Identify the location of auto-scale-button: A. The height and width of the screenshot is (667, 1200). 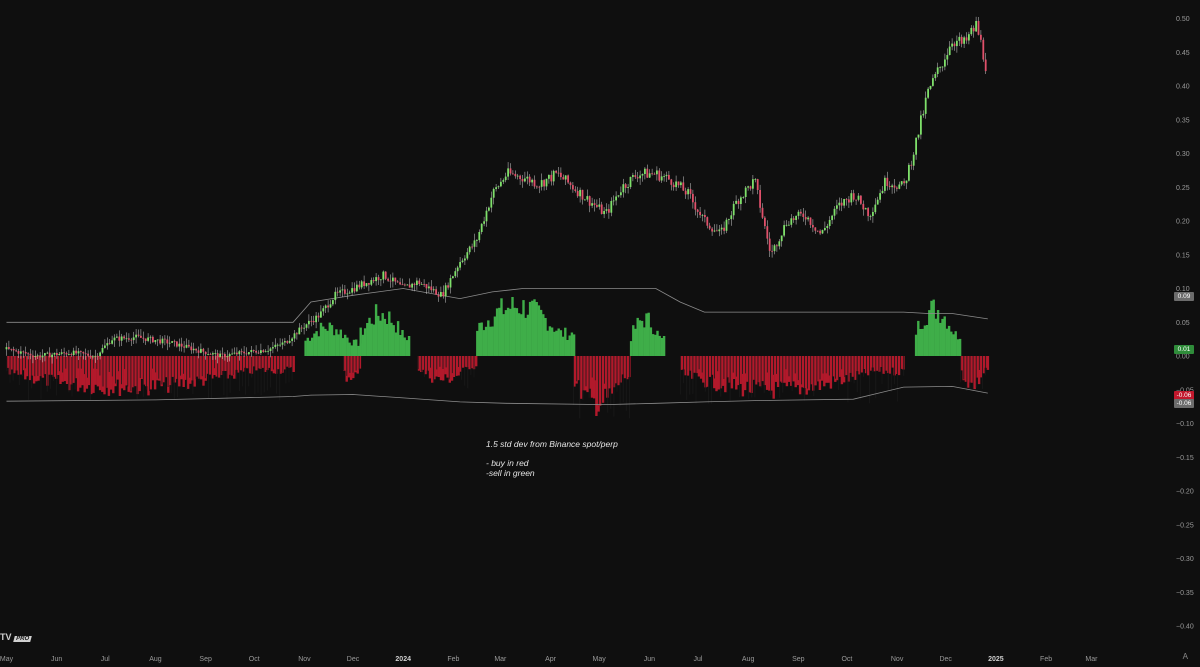
(1185, 656).